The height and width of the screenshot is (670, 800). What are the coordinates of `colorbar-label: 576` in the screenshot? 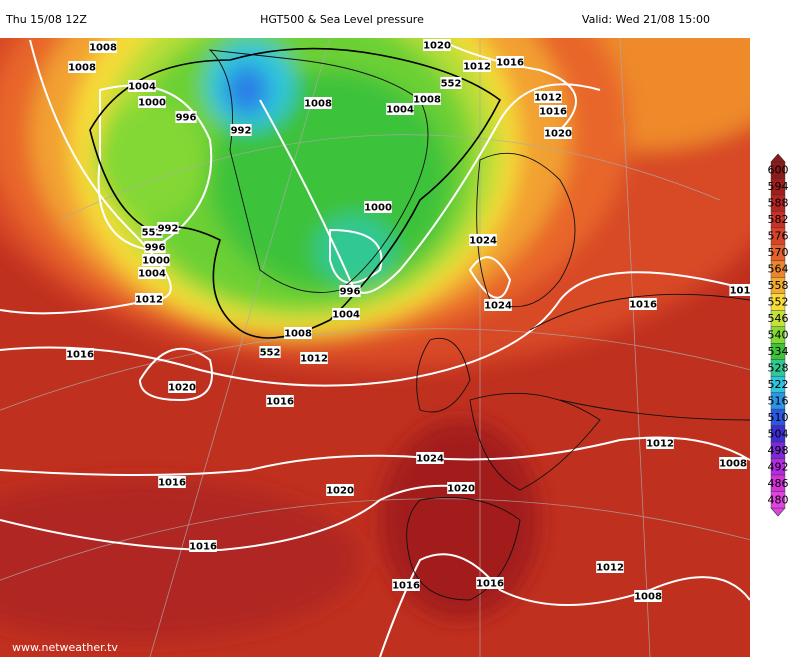 It's located at (778, 236).